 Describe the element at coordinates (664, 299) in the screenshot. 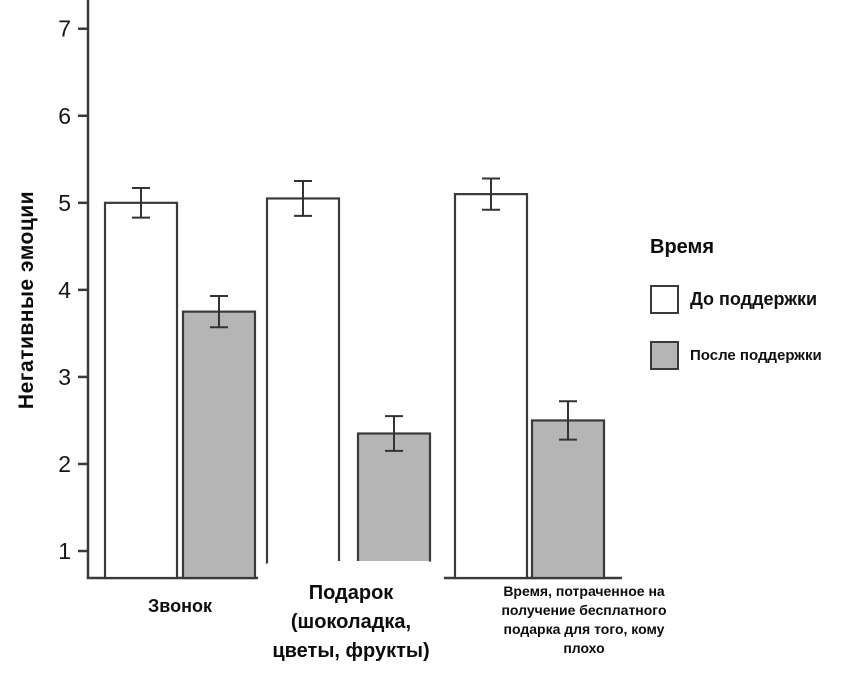

I see `legend-swatch-before-support` at that location.